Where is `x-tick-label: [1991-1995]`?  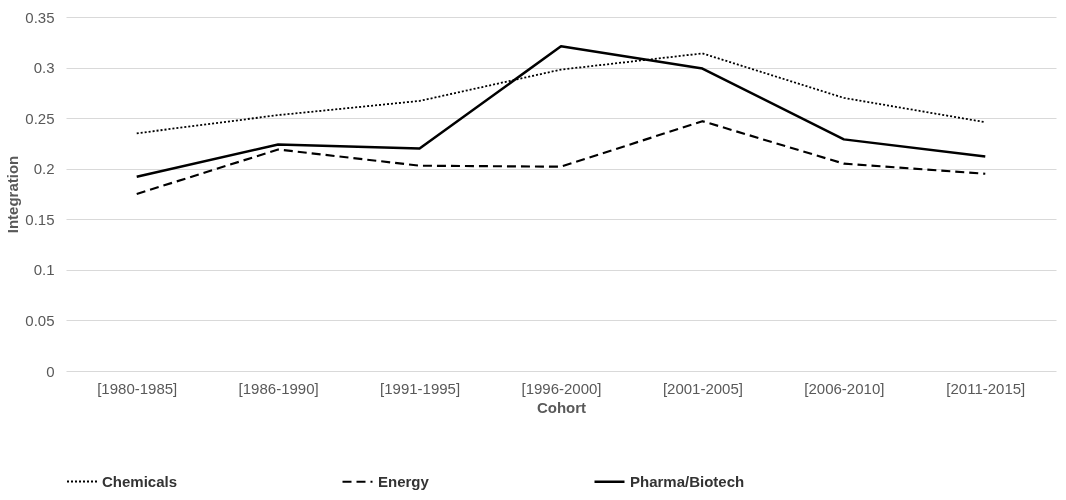
x-tick-label: [1991-1995] is located at coordinates (420, 388).